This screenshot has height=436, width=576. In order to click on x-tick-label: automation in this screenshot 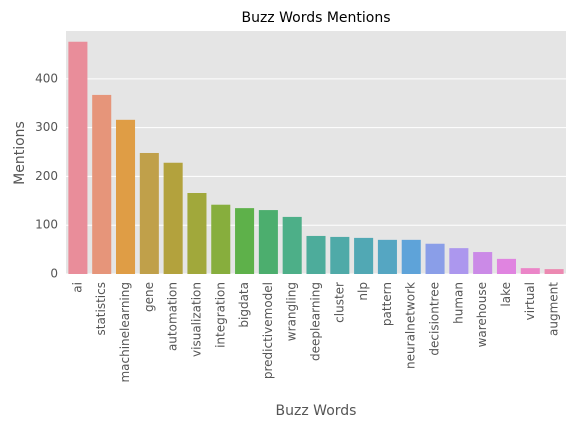, I will do `click(173, 316)`.